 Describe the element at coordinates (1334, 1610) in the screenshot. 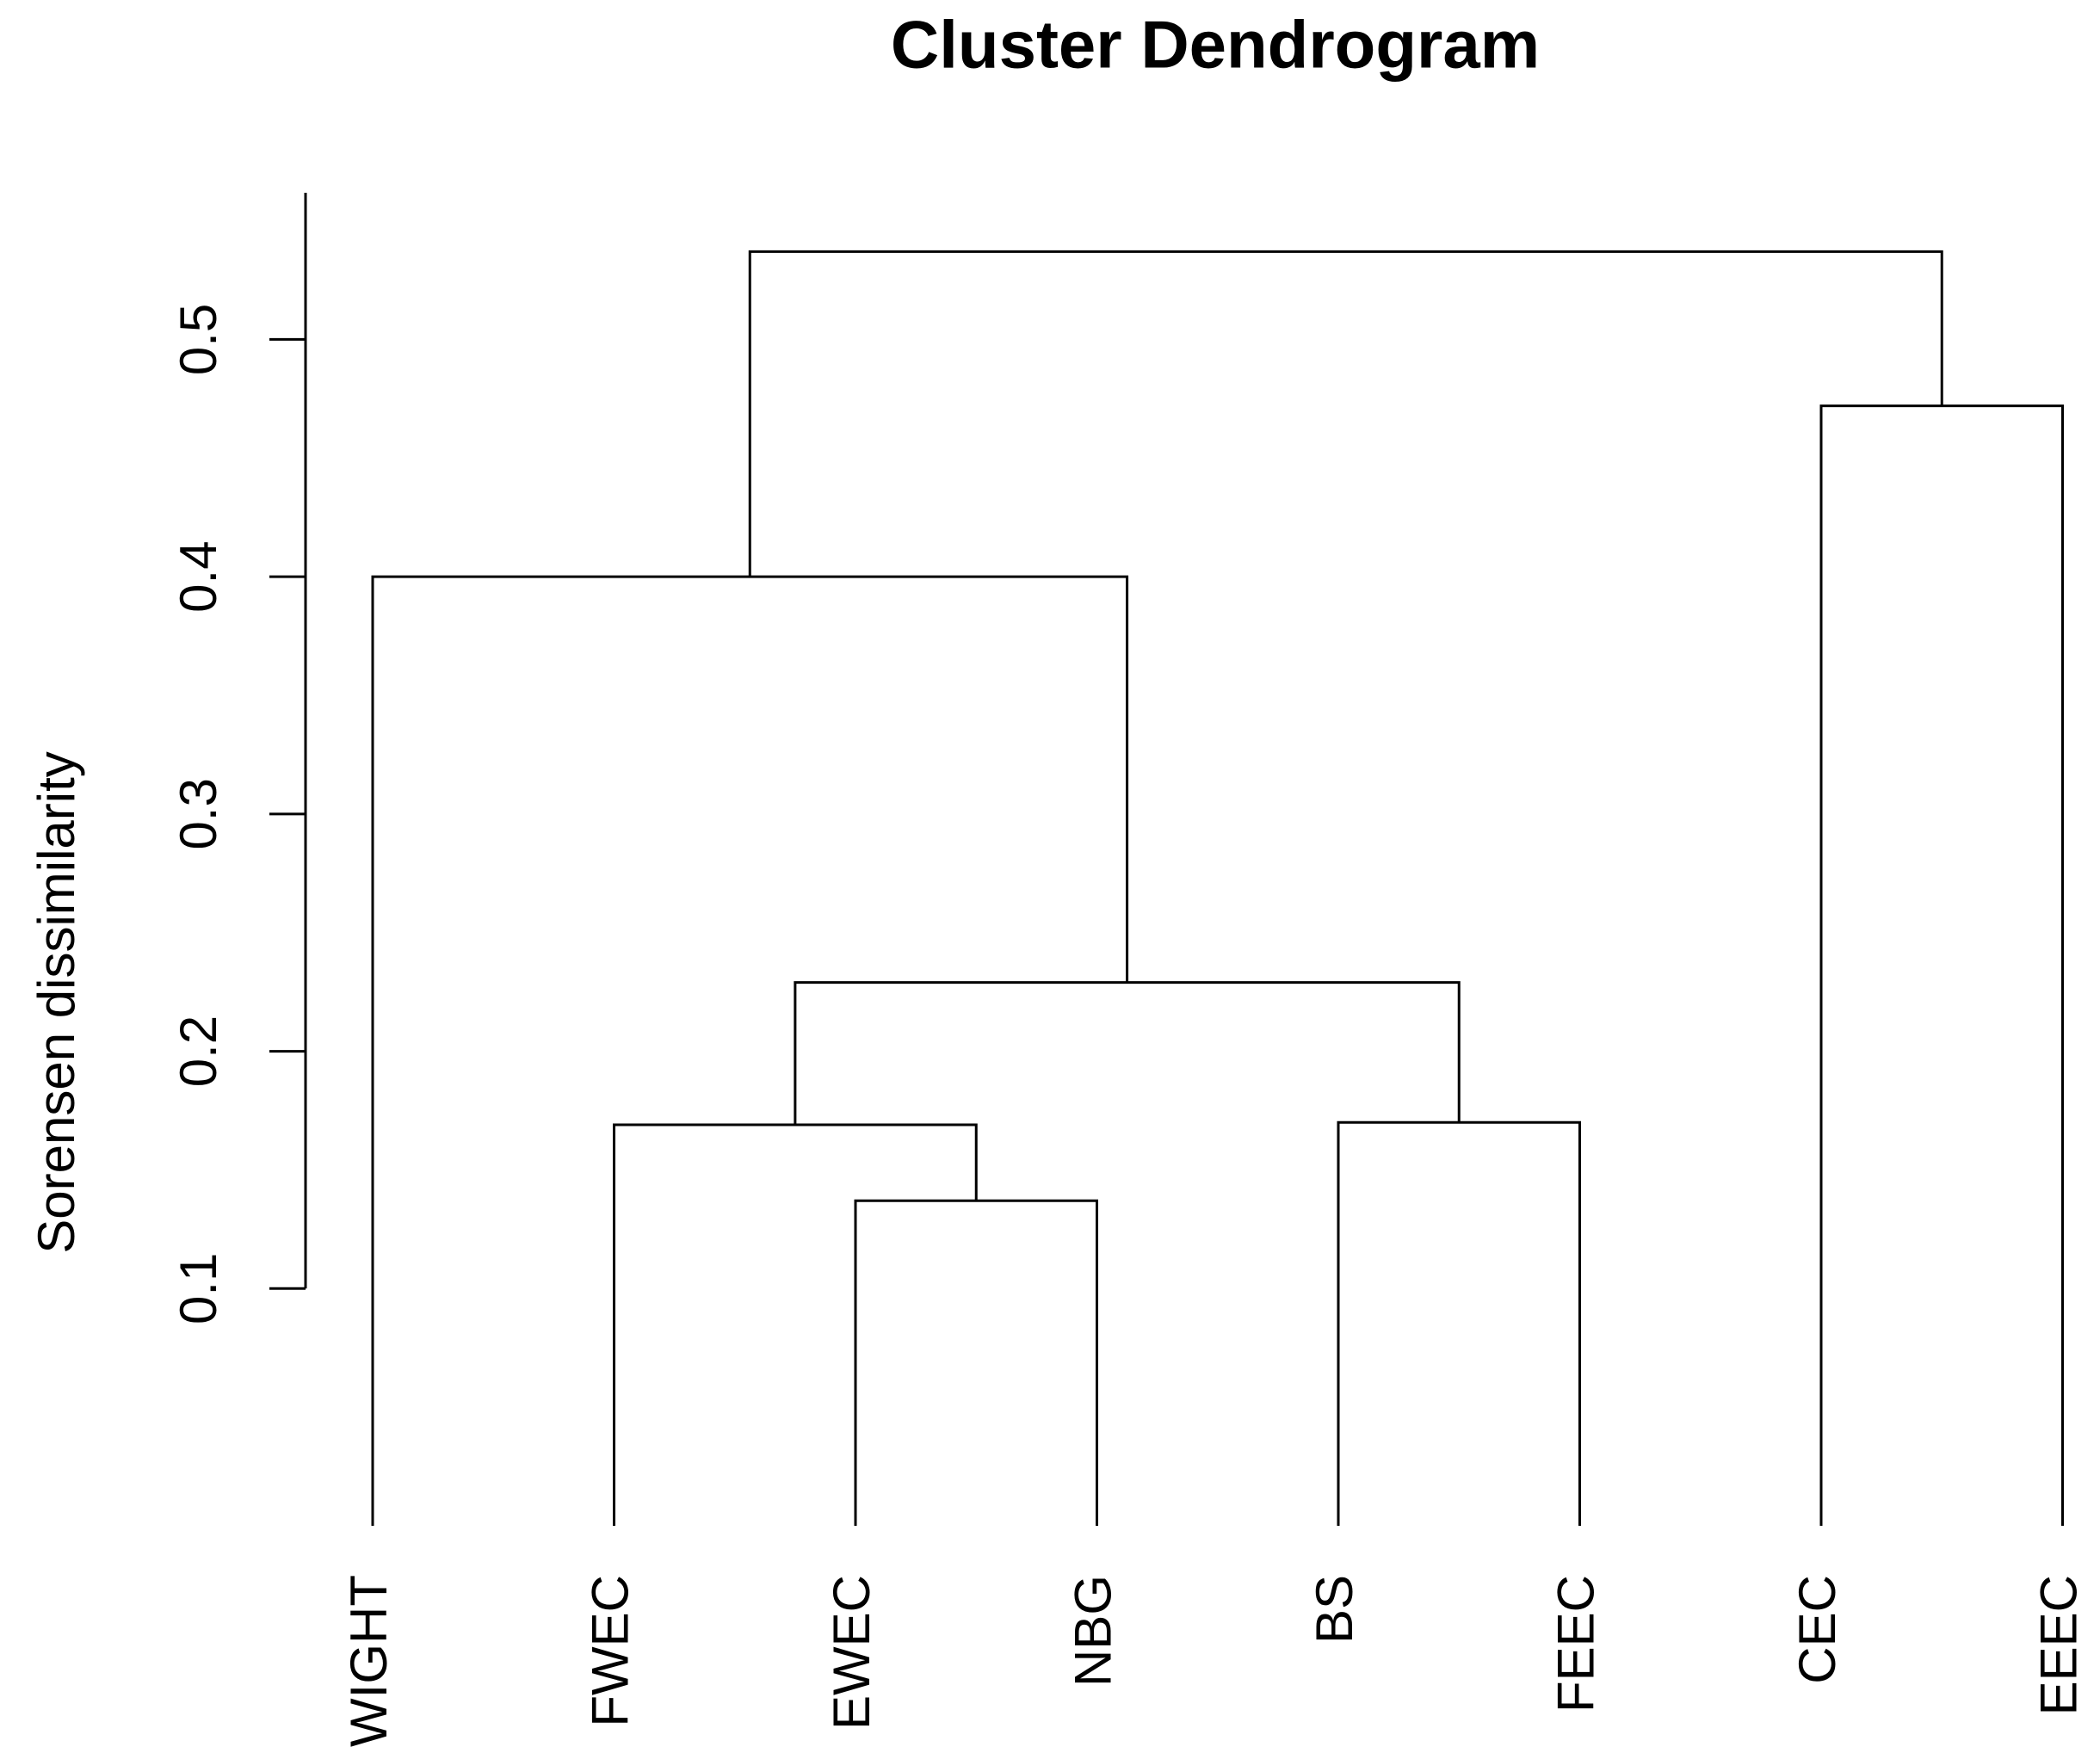

I see `leaf-label: BS` at that location.